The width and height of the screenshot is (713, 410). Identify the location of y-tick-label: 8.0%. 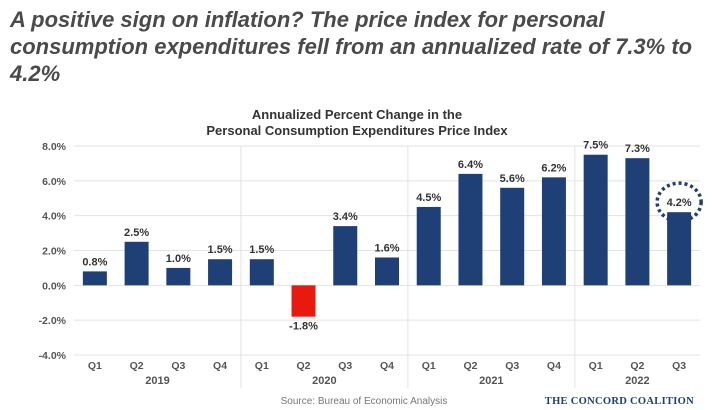
(54, 147).